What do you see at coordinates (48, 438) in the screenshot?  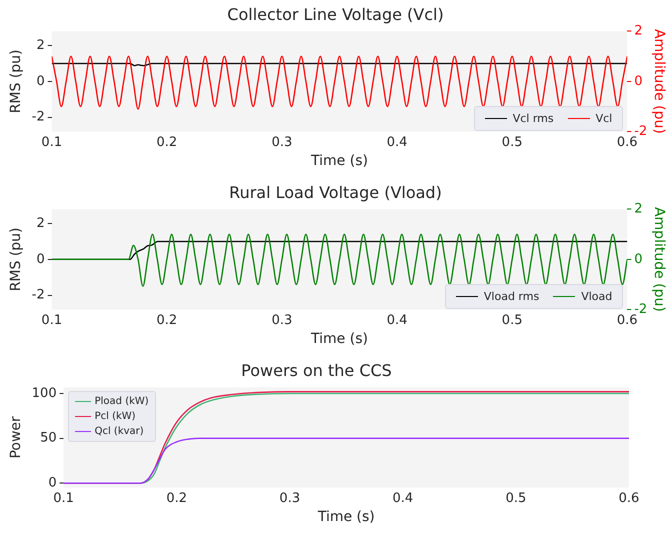 I see `y-tick-label: 50` at bounding box center [48, 438].